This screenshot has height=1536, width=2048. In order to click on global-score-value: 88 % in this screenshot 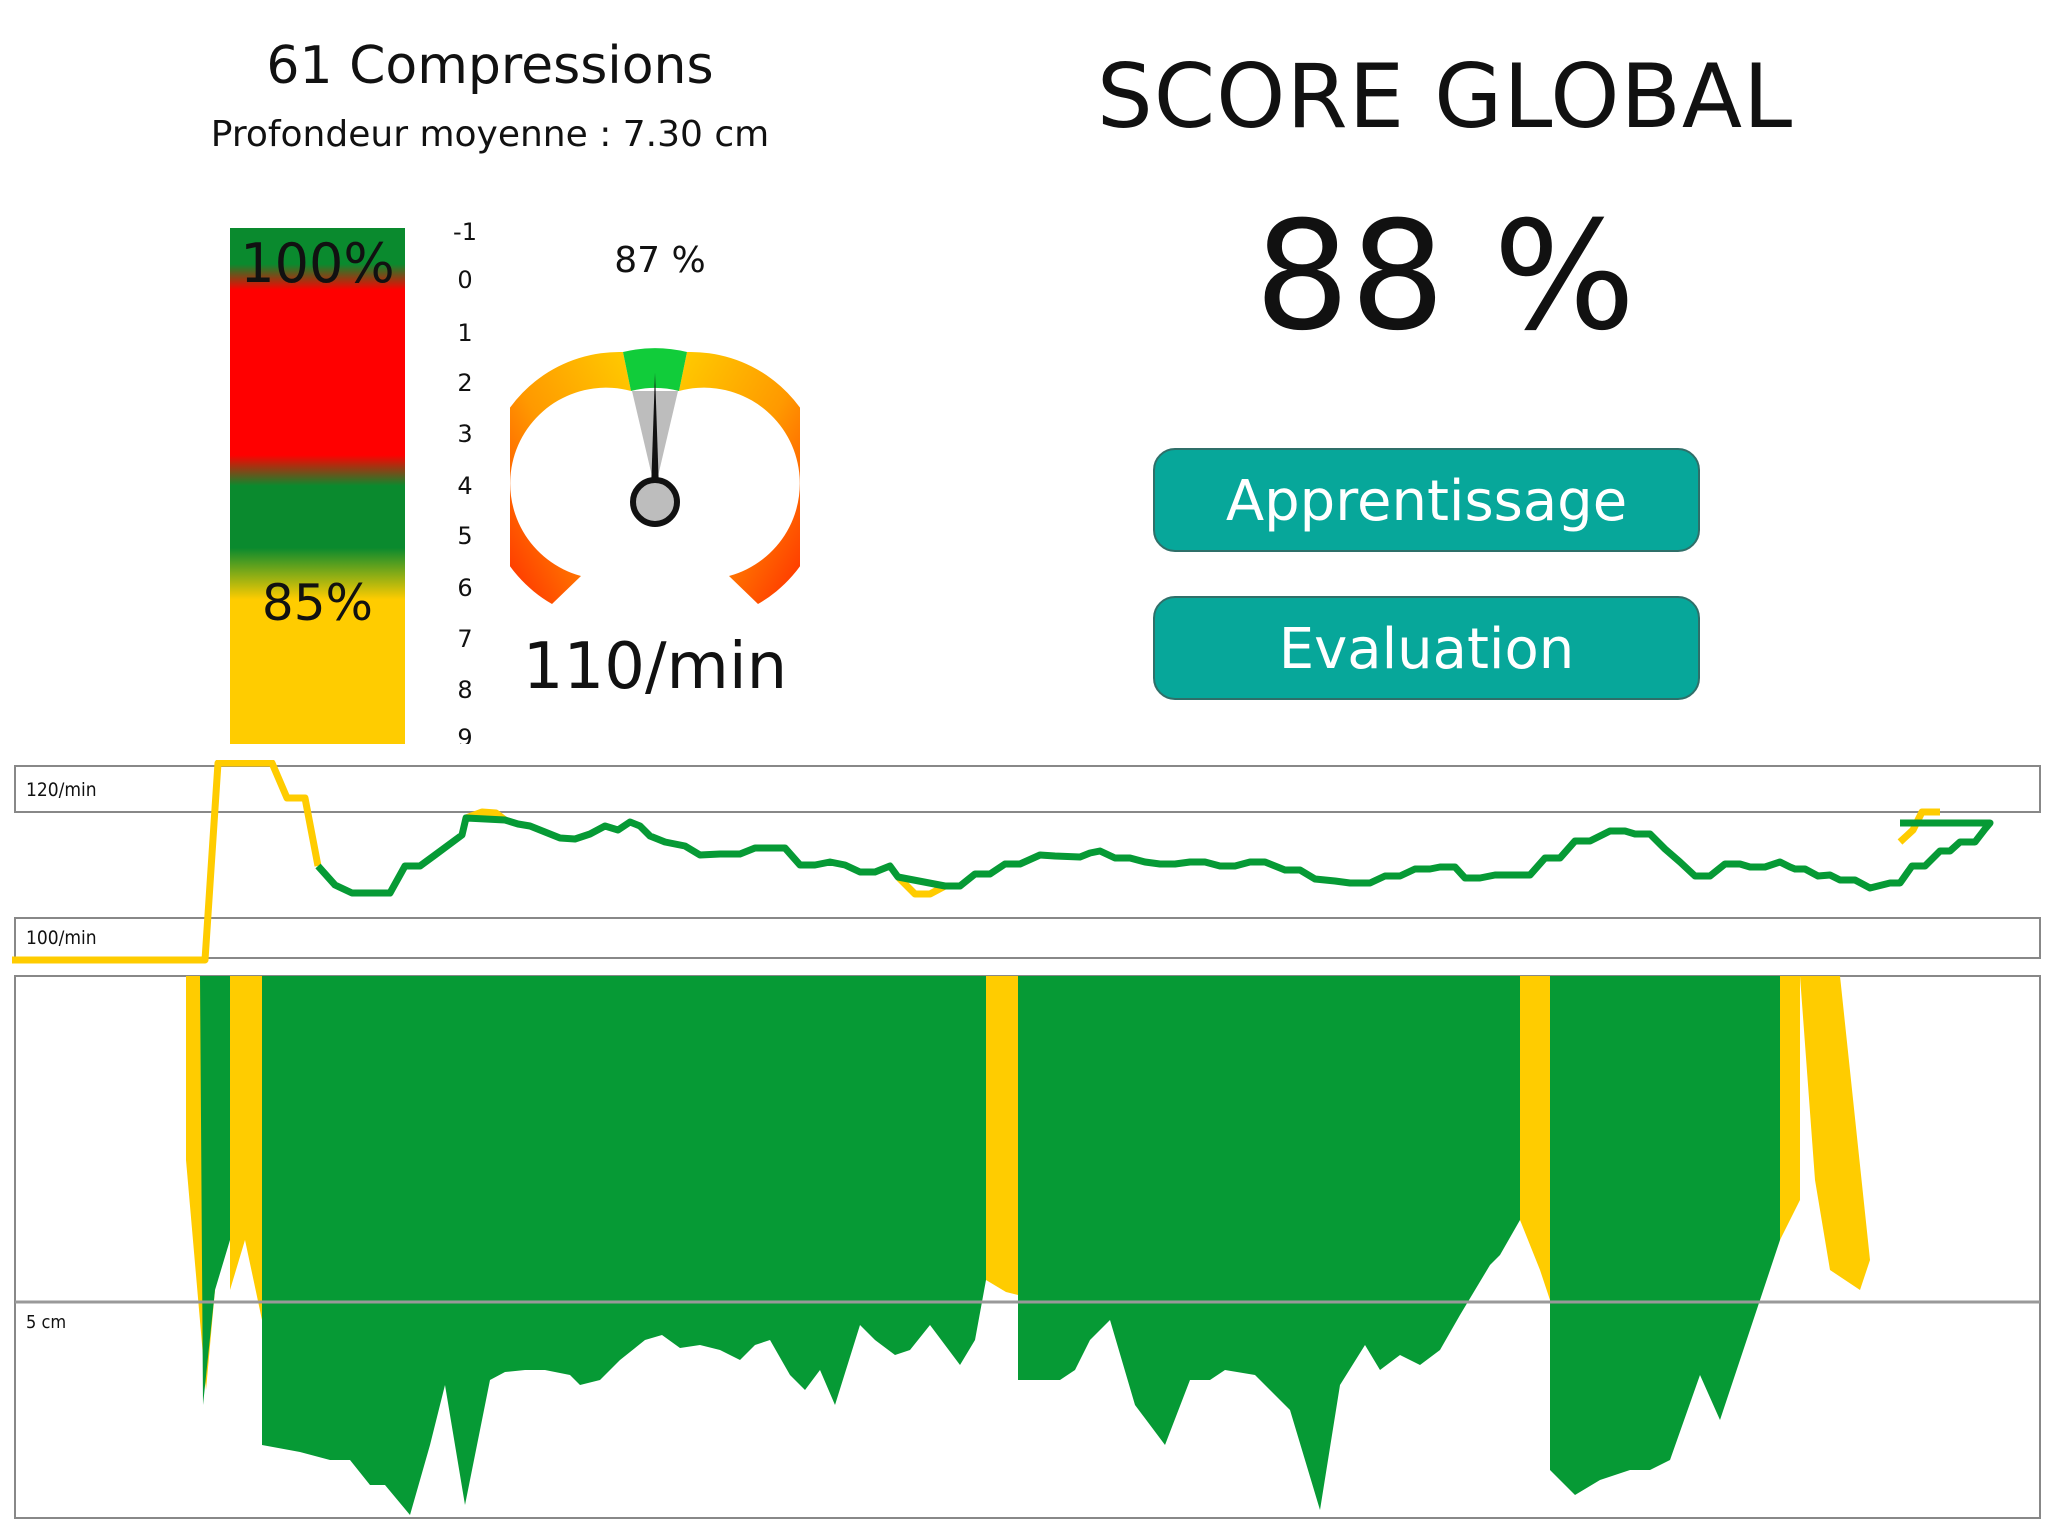, I will do `click(1445, 277)`.